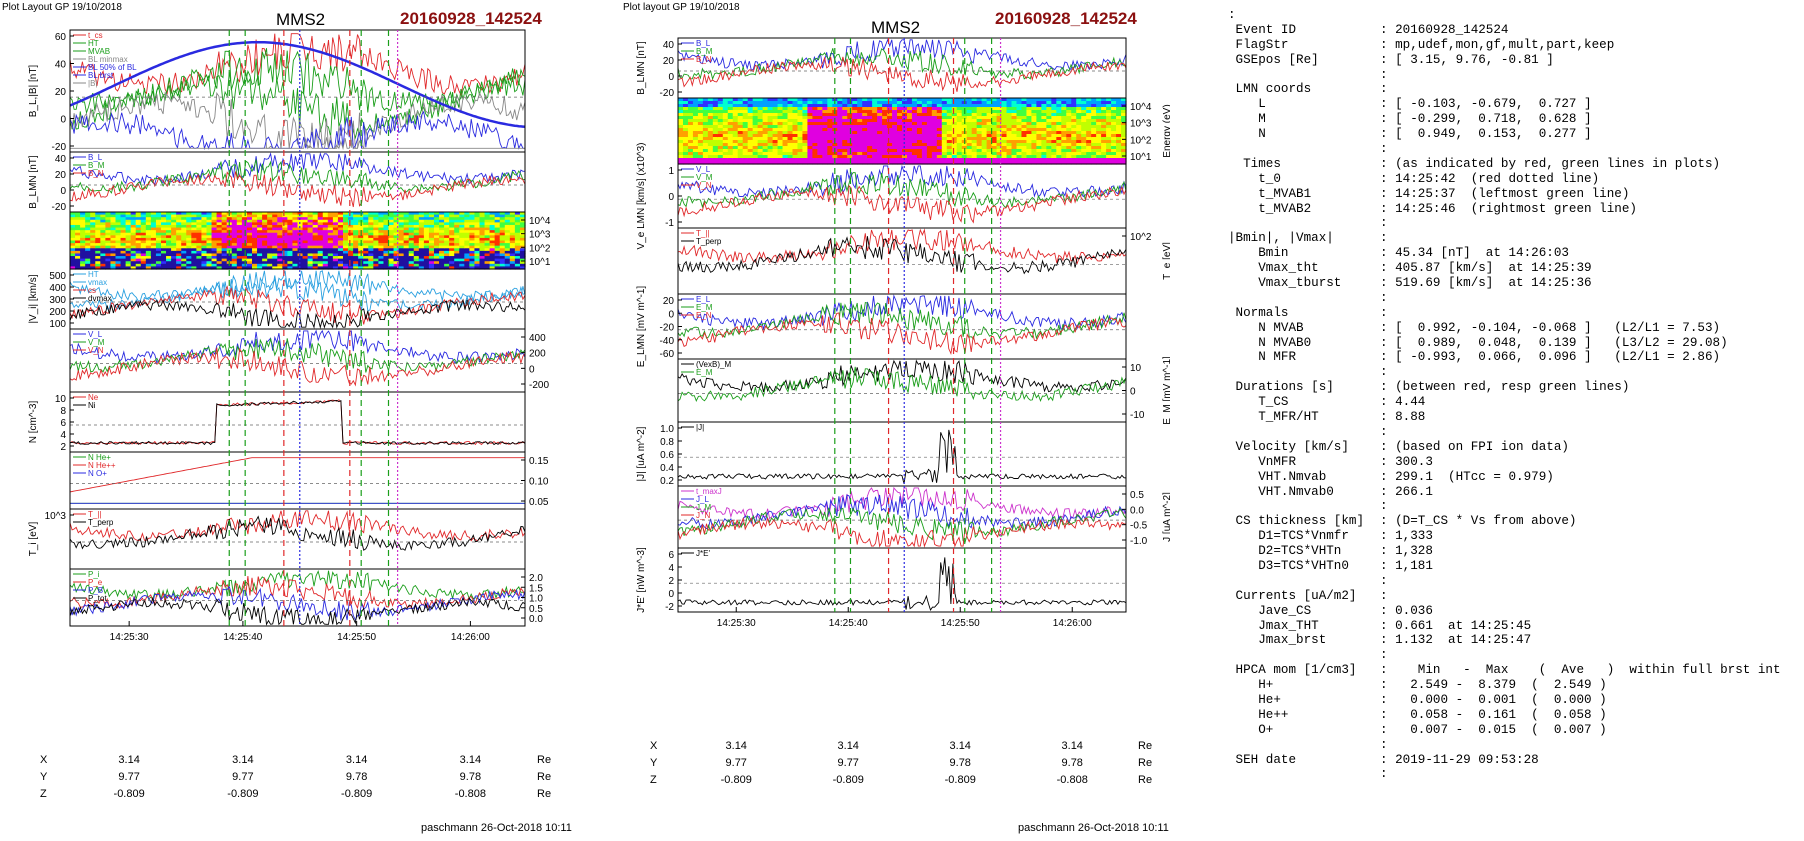  What do you see at coordinates (1513, 551) in the screenshot?
I see `info-line: D2=TCS*VHTn: 1,328` at bounding box center [1513, 551].